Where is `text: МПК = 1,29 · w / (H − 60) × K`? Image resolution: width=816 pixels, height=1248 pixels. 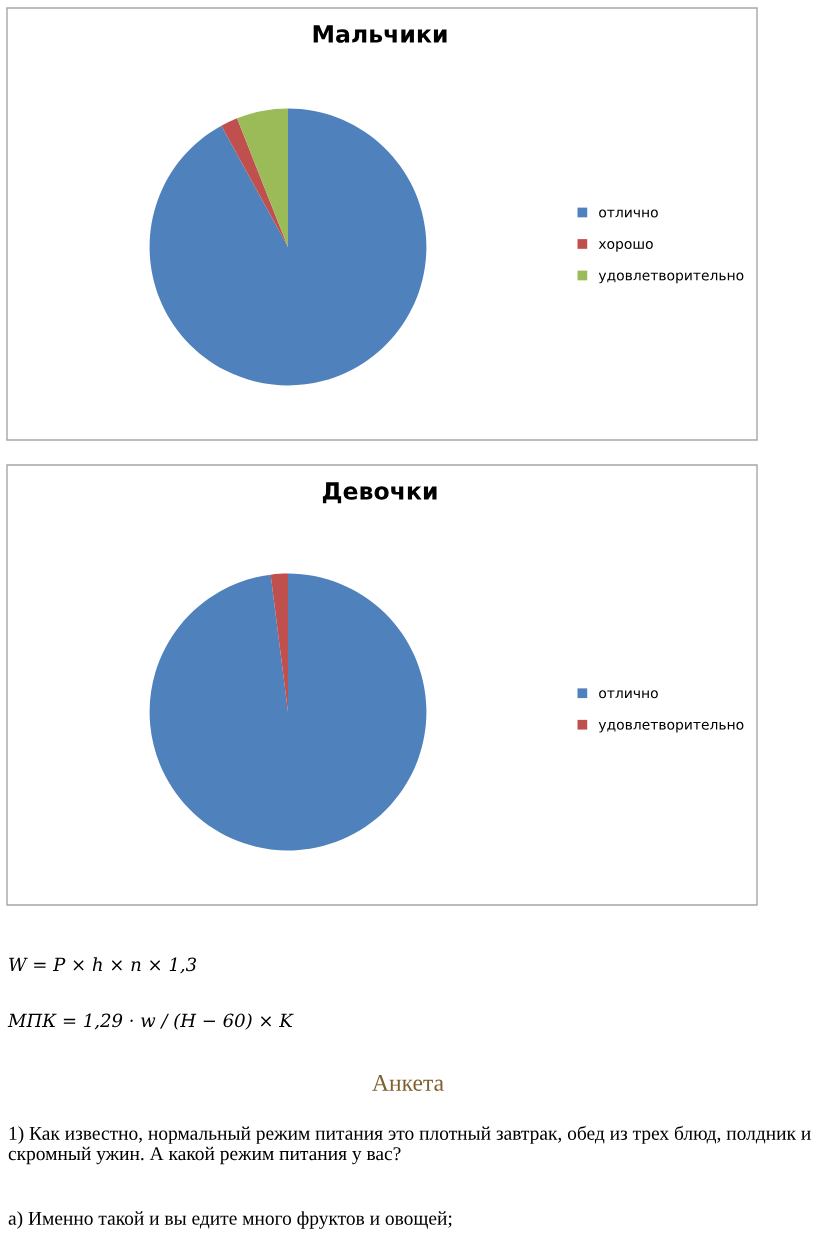 text: МПК = 1,29 · w / (H − 60) × K is located at coordinates (150, 1021).